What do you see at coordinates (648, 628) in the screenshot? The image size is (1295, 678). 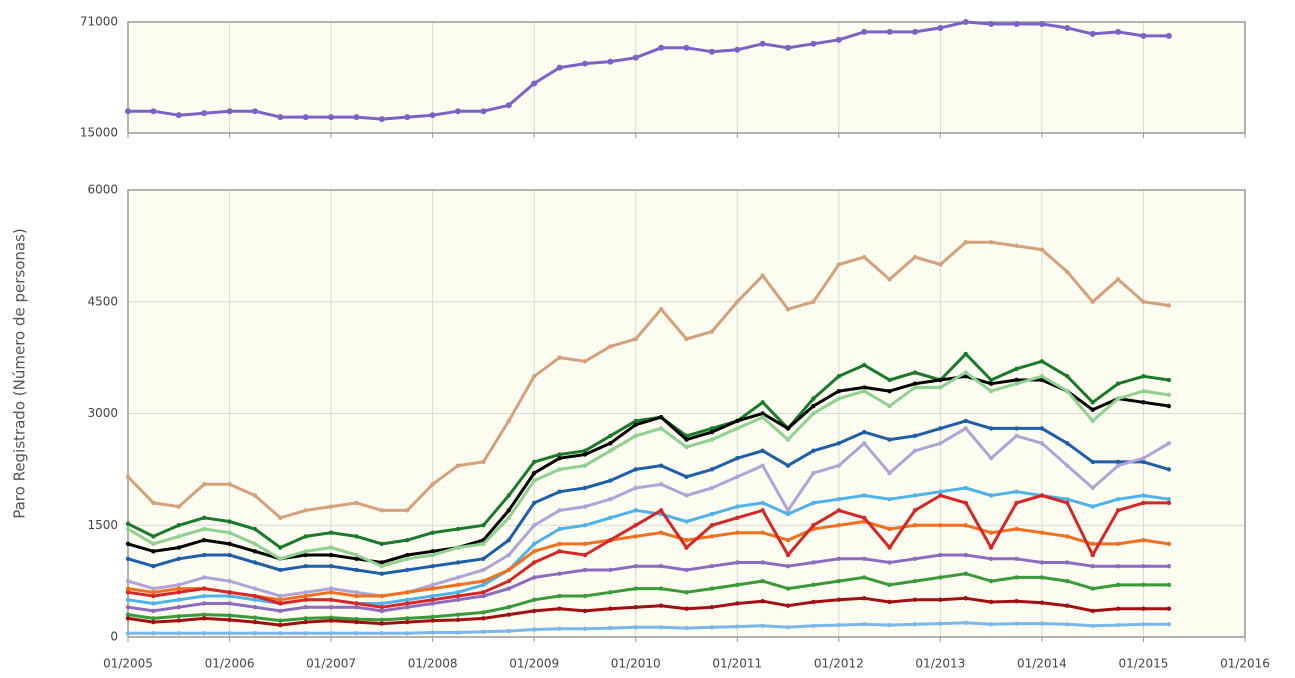 I see `series-line` at bounding box center [648, 628].